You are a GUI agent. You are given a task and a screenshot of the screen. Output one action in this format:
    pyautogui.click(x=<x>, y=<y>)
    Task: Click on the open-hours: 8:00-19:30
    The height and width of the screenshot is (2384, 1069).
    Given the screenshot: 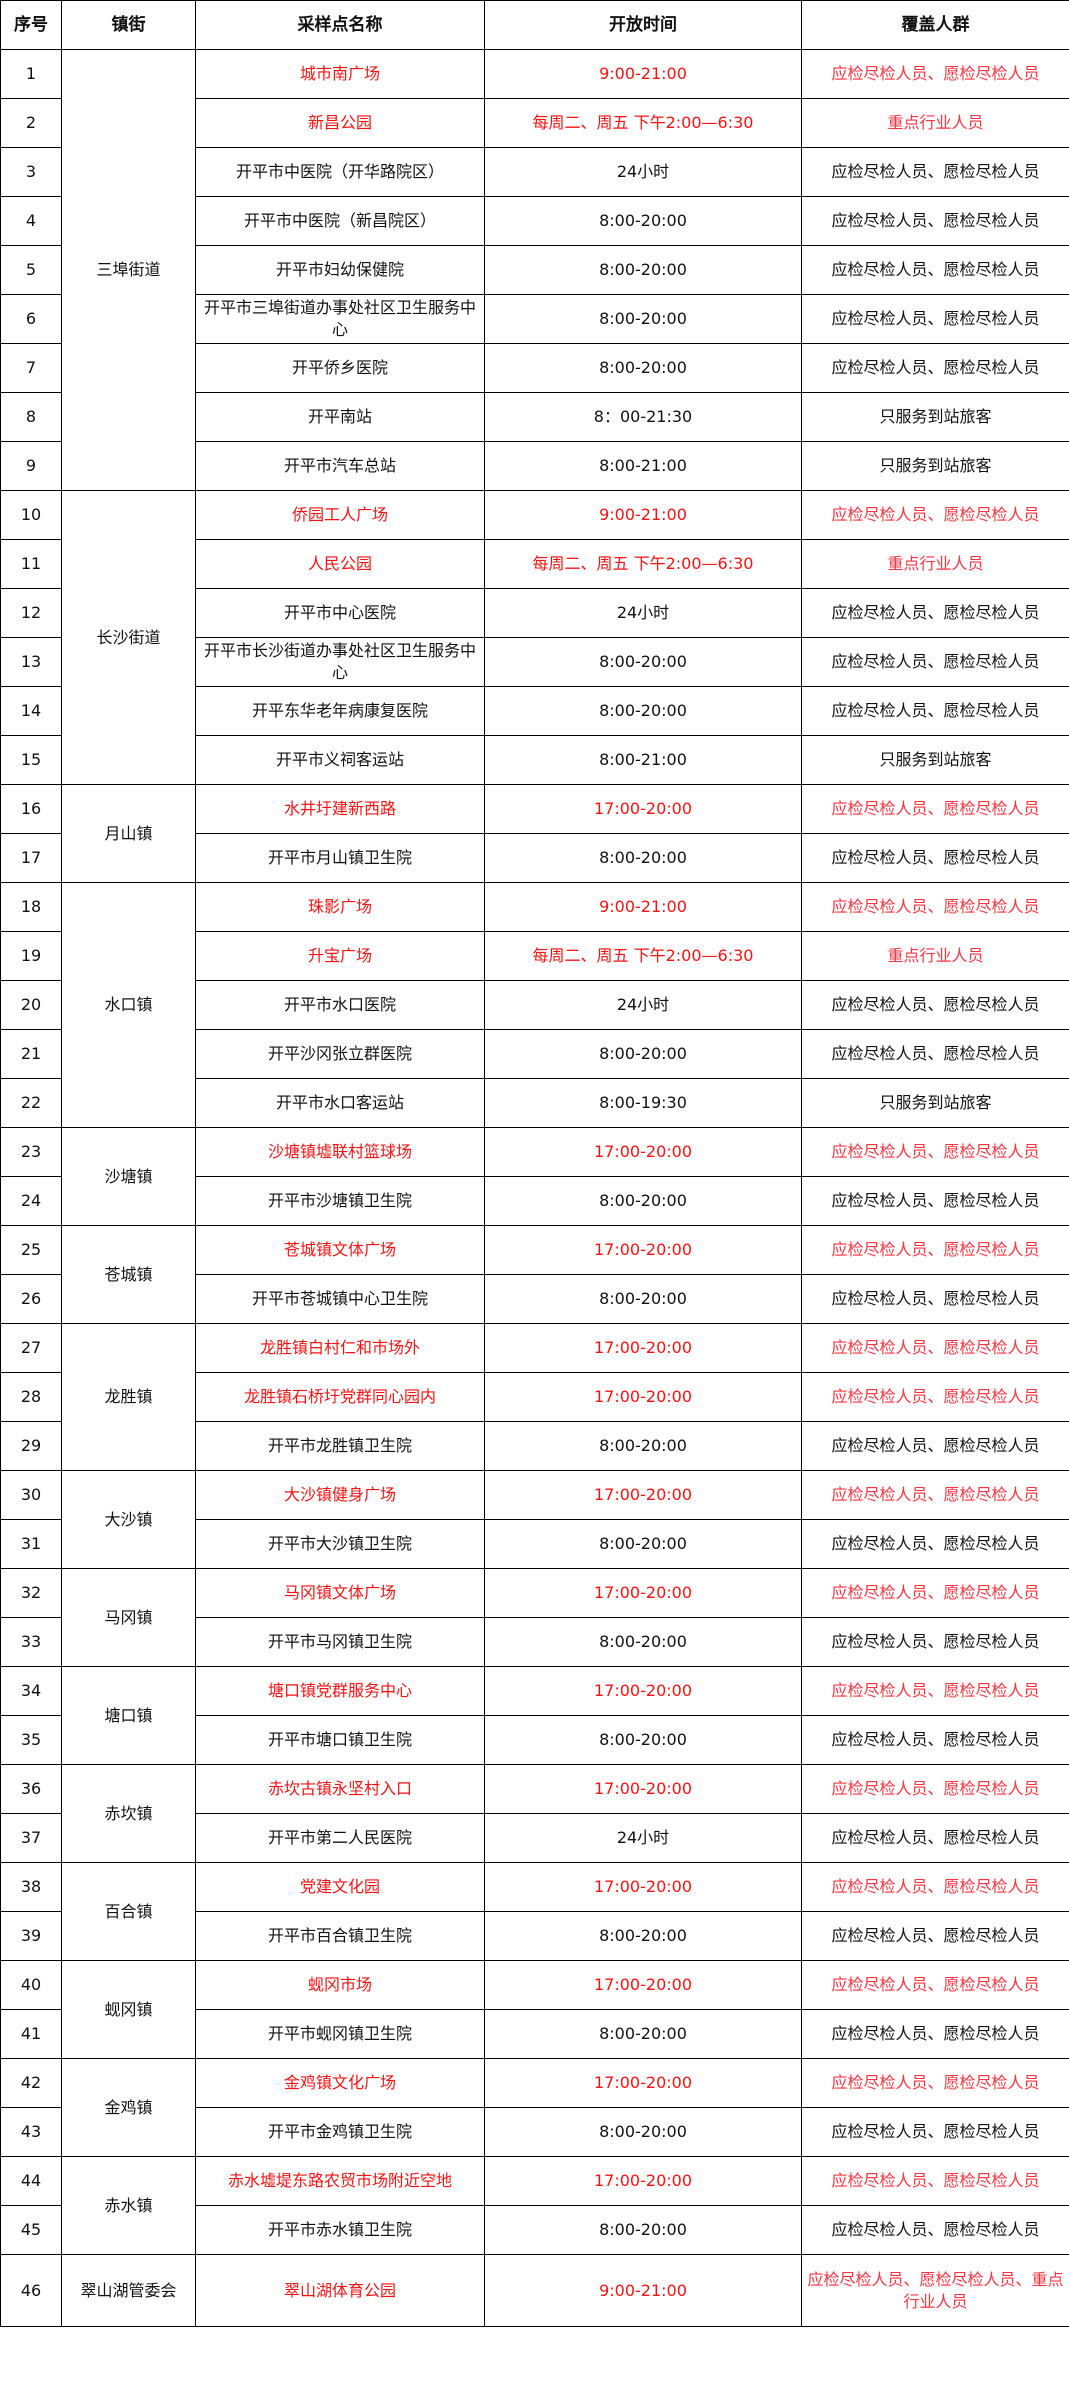 What is the action you would take?
    pyautogui.click(x=643, y=1103)
    